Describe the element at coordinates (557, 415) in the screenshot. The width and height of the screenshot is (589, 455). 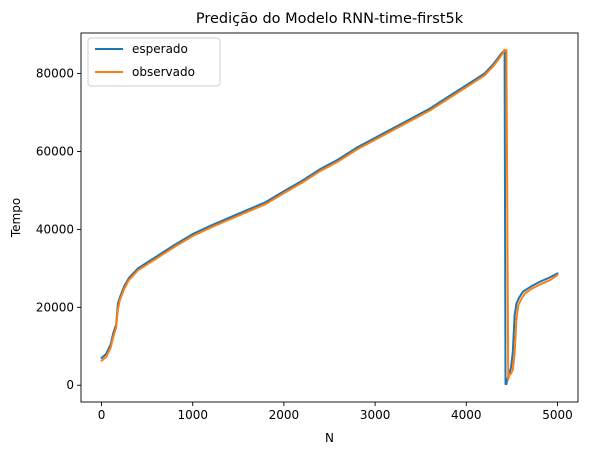
I see `x-tick-label: 5000` at that location.